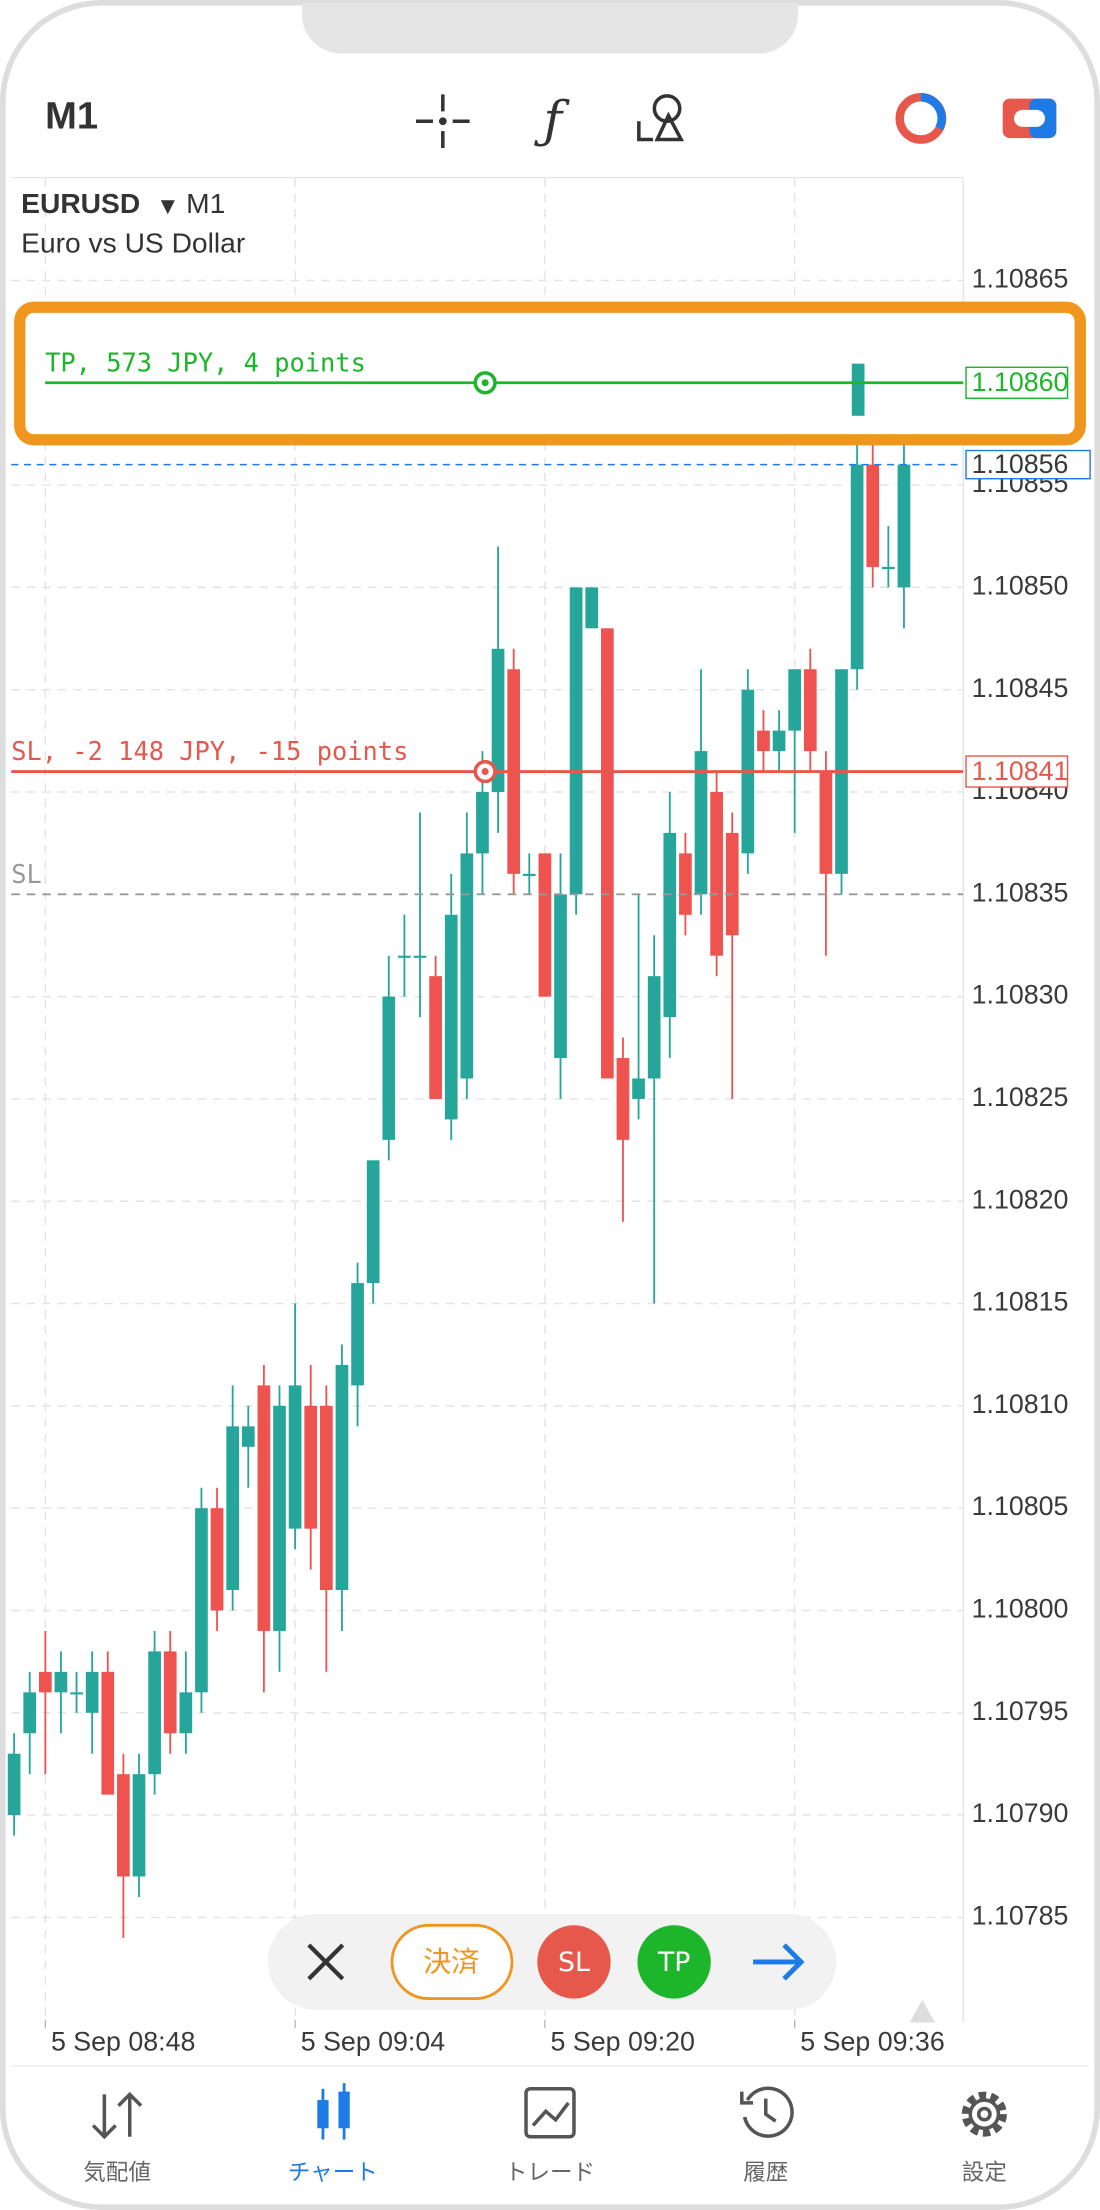 This screenshot has height=2210, width=1100. What do you see at coordinates (205, 362) in the screenshot?
I see `level-label: TP, 573 JPY, 4 points` at bounding box center [205, 362].